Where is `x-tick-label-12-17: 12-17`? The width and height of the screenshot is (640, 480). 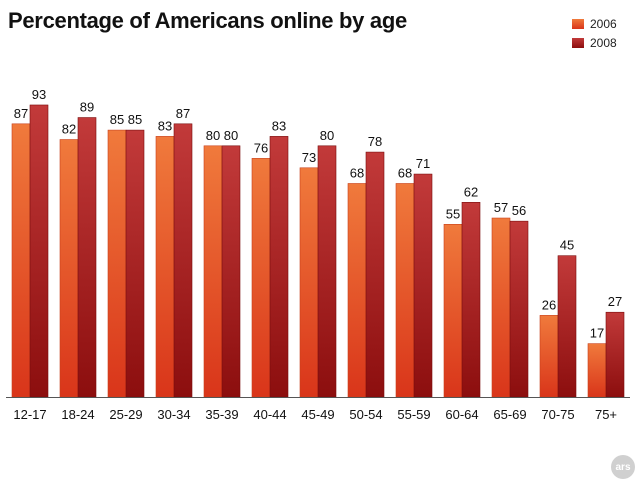
x-tick-label-12-17: 12-17 is located at coordinates (29, 414).